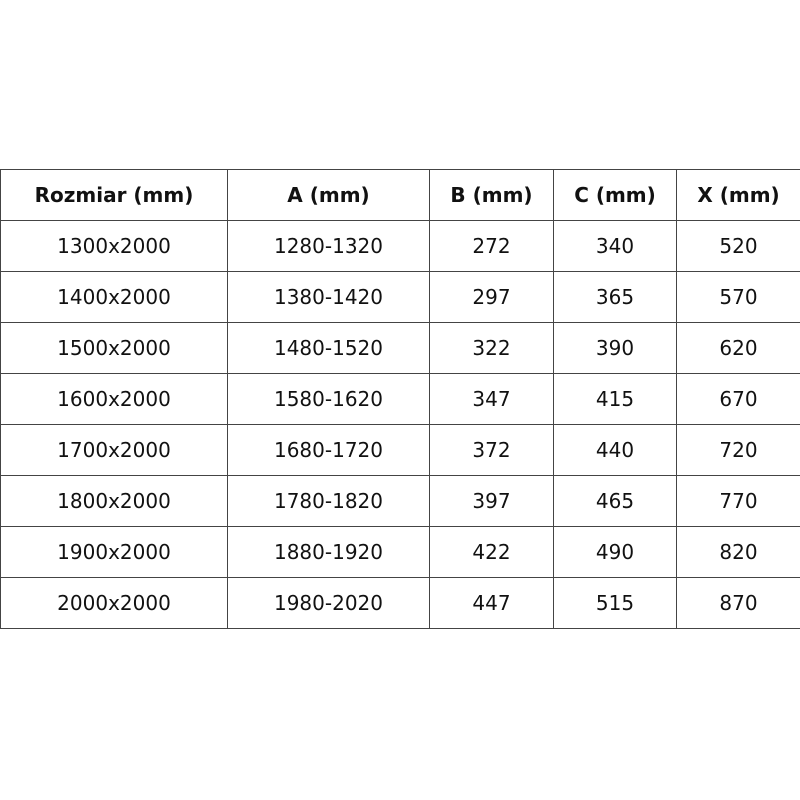  Describe the element at coordinates (738, 195) in the screenshot. I see `column-header: X (mm)` at that location.